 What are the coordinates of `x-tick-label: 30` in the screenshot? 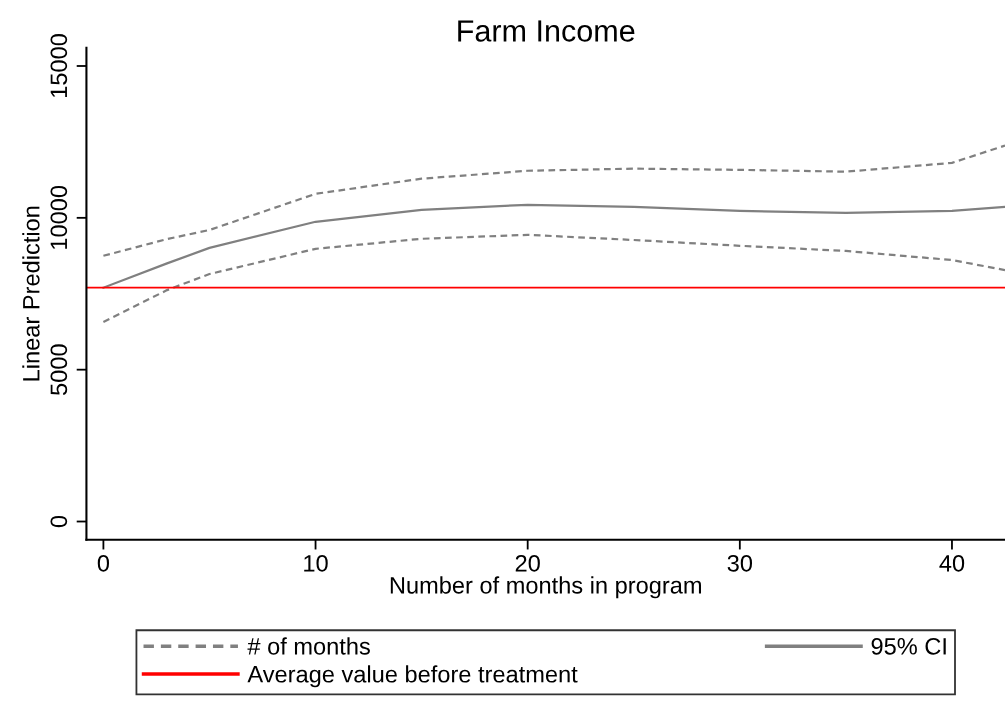 It's located at (740, 563).